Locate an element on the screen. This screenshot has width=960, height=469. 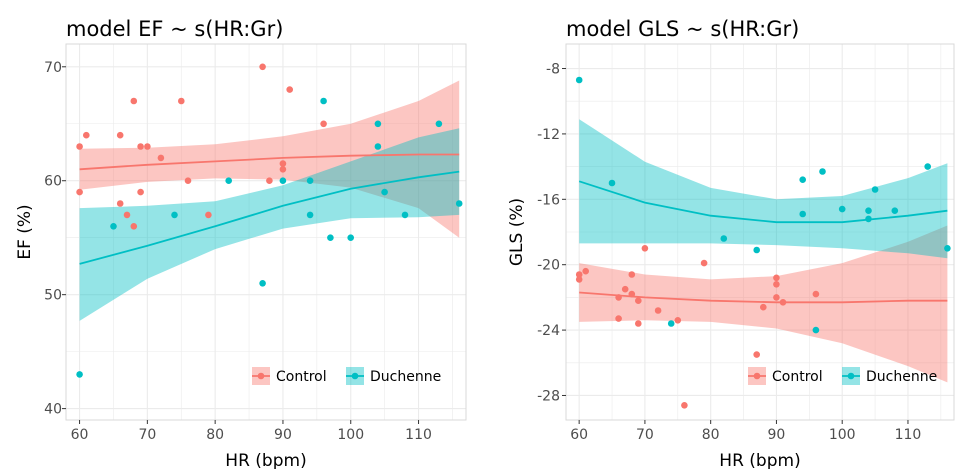
y-tick-label: -24 is located at coordinates (548, 331).